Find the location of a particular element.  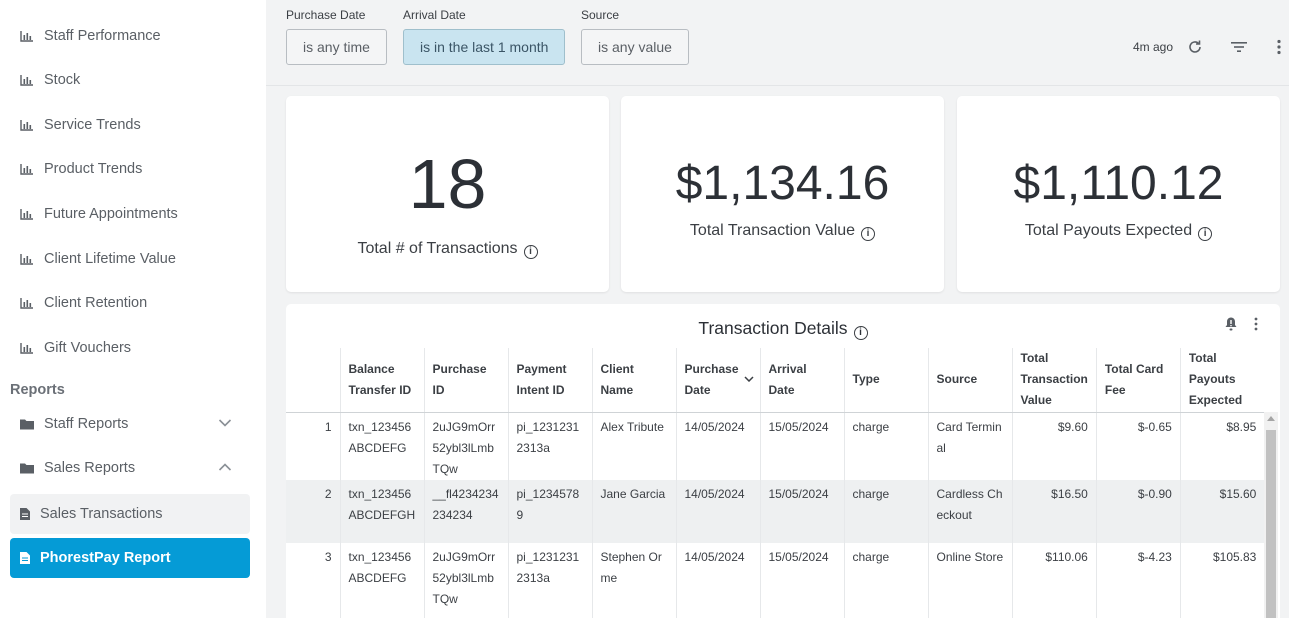

sidebar-item-sales-transactions: Sales Transactions is located at coordinates (130, 514).